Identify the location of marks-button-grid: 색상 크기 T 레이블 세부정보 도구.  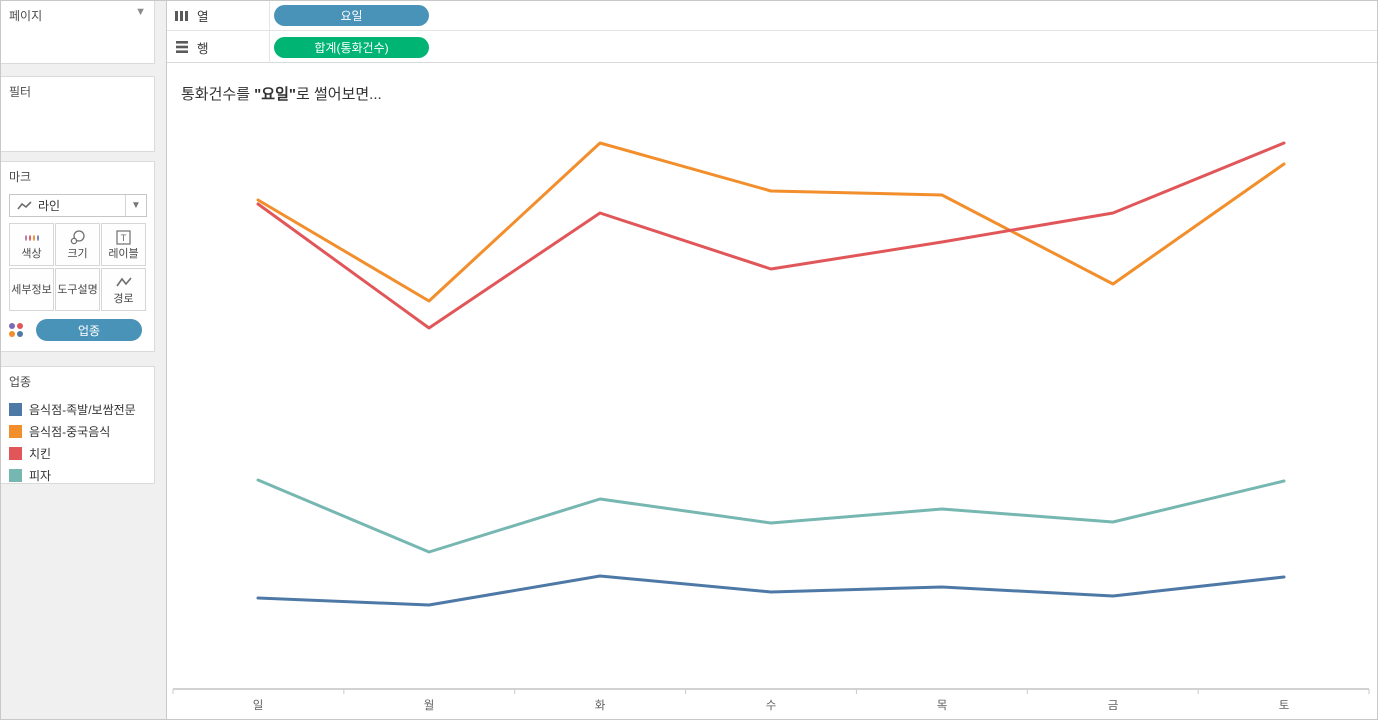
(79, 268).